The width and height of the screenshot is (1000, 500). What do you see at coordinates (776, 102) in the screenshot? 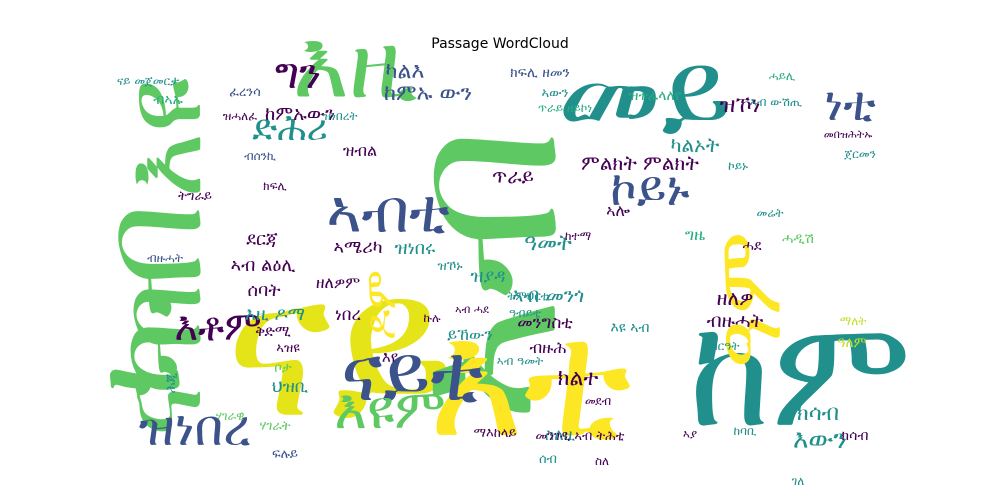
I see `word-cloud-word: ኣብ ውሽጢ` at bounding box center [776, 102].